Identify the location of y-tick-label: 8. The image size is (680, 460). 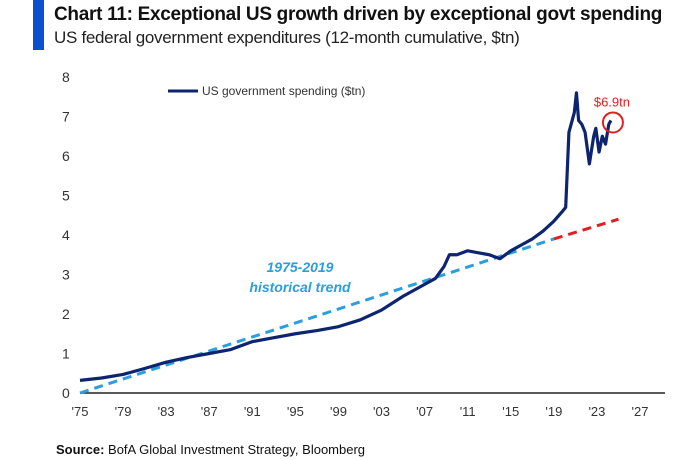
(66, 77).